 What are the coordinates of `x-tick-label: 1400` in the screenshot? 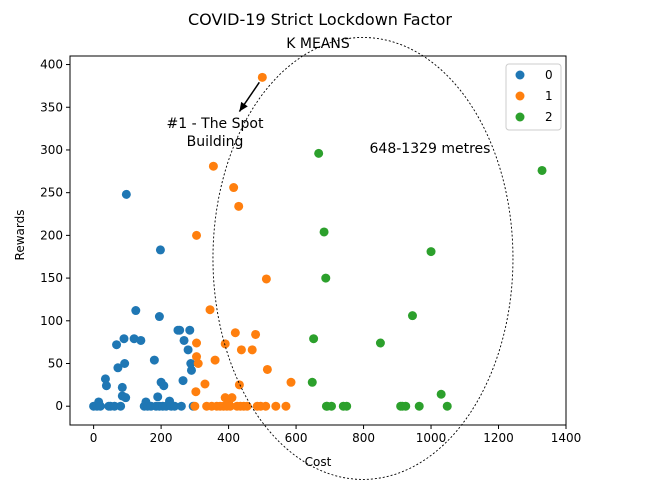 It's located at (566, 438).